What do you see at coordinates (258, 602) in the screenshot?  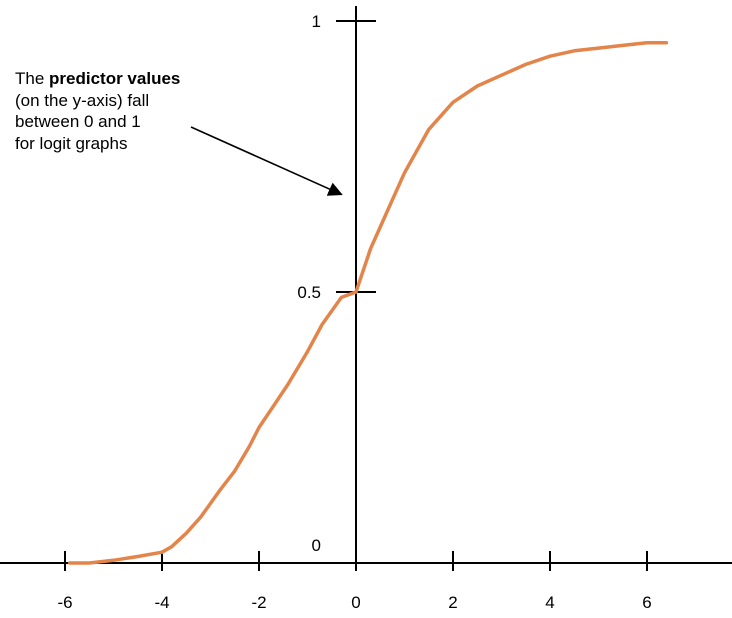 I see `x-tick-label: -2` at bounding box center [258, 602].